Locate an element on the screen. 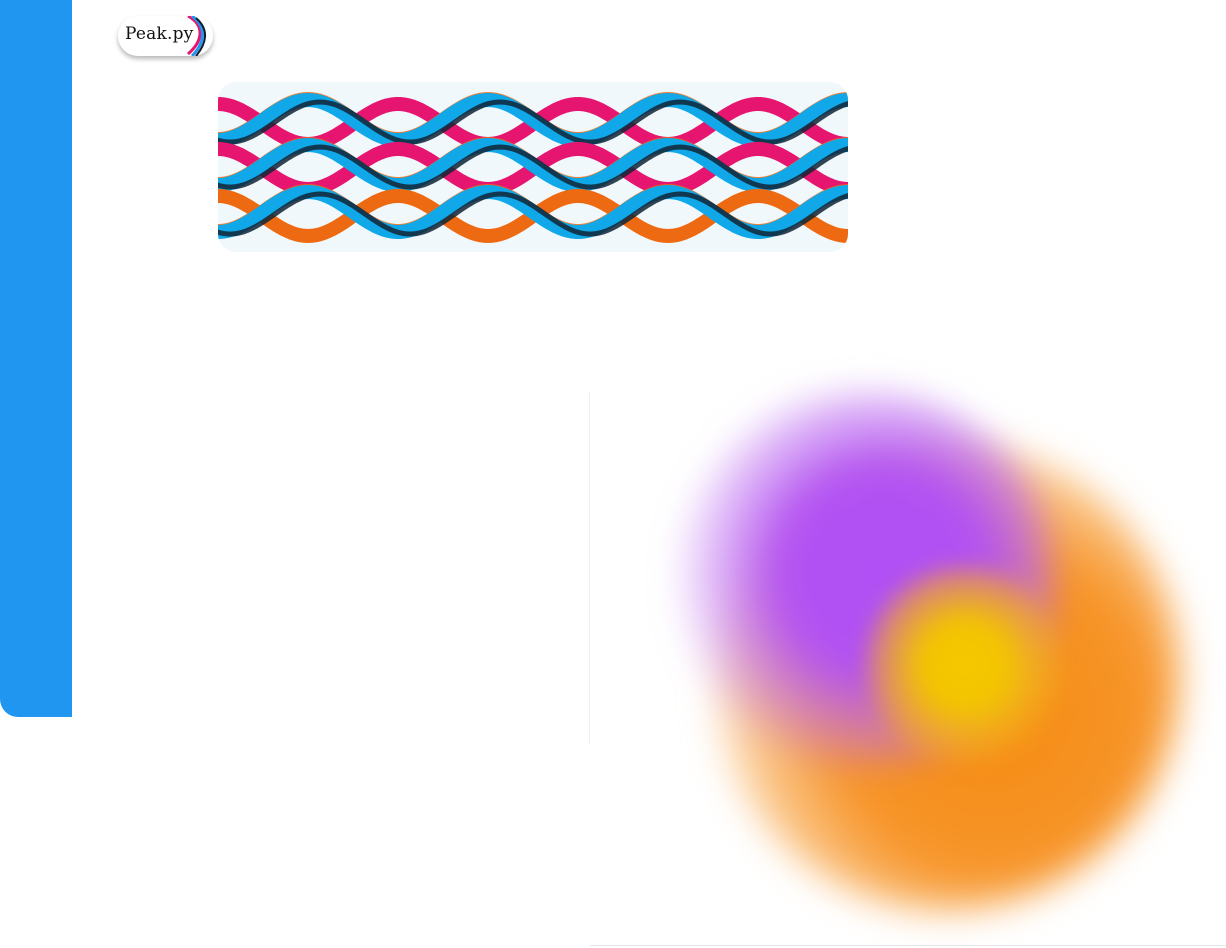  wave-pattern is located at coordinates (533, 167).